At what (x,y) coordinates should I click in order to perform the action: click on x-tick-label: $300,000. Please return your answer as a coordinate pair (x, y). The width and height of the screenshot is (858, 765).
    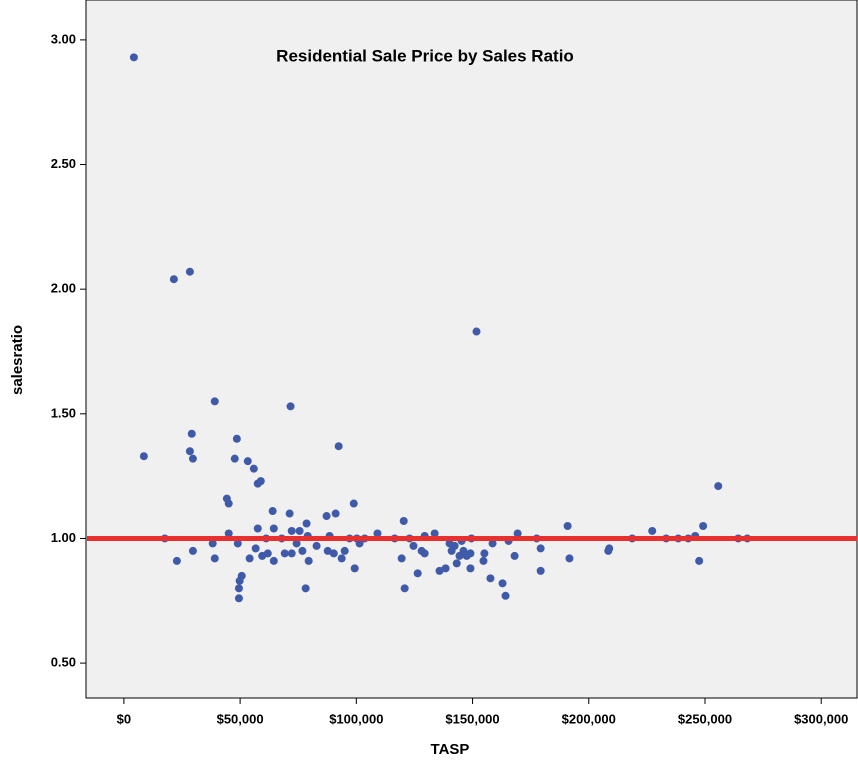
    Looking at the image, I should click on (821, 718).